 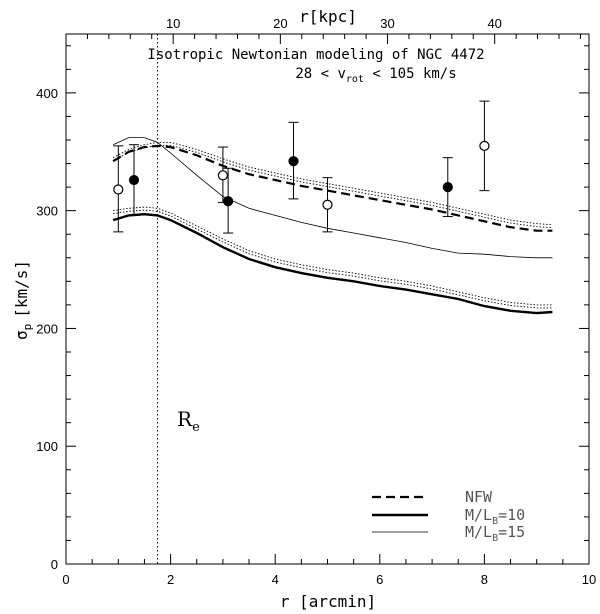 I want to click on x-tick-label: 8, so click(x=484, y=579).